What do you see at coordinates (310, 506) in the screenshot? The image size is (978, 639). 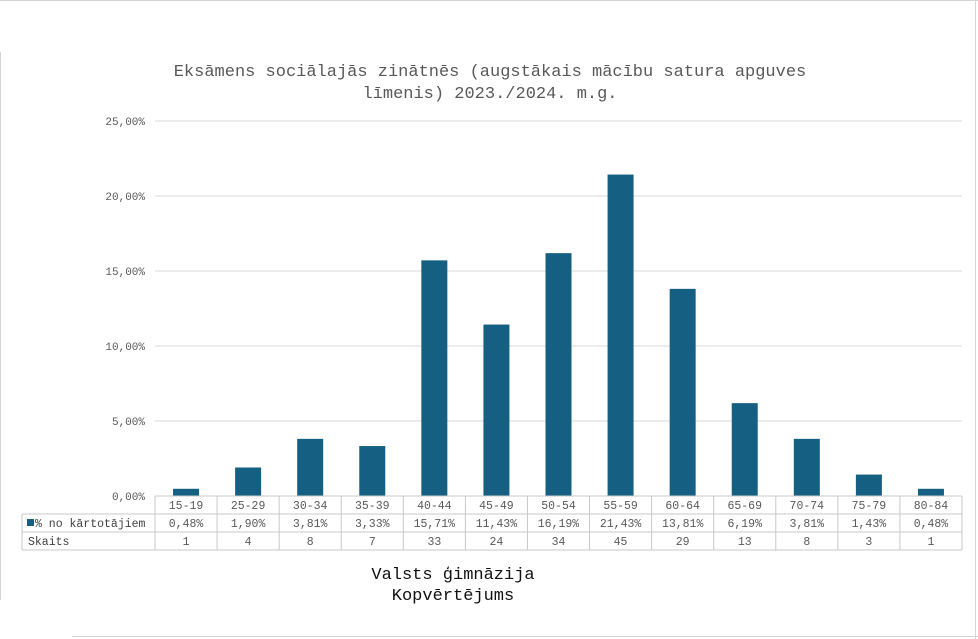 I see `x-tick-label: 30-34` at bounding box center [310, 506].